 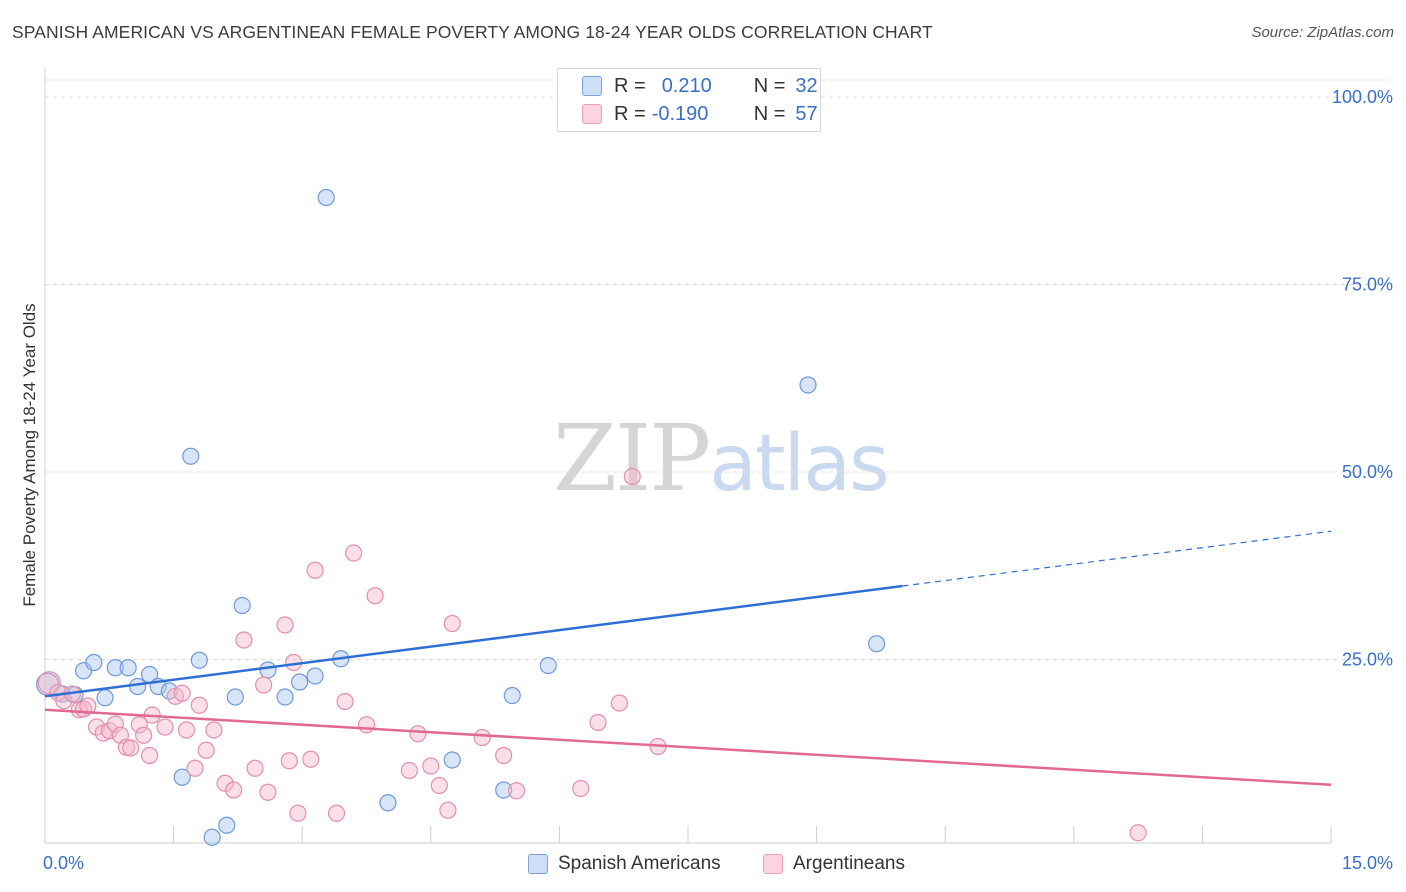 I want to click on y-tick-label: 25.0%, so click(x=1367, y=660).